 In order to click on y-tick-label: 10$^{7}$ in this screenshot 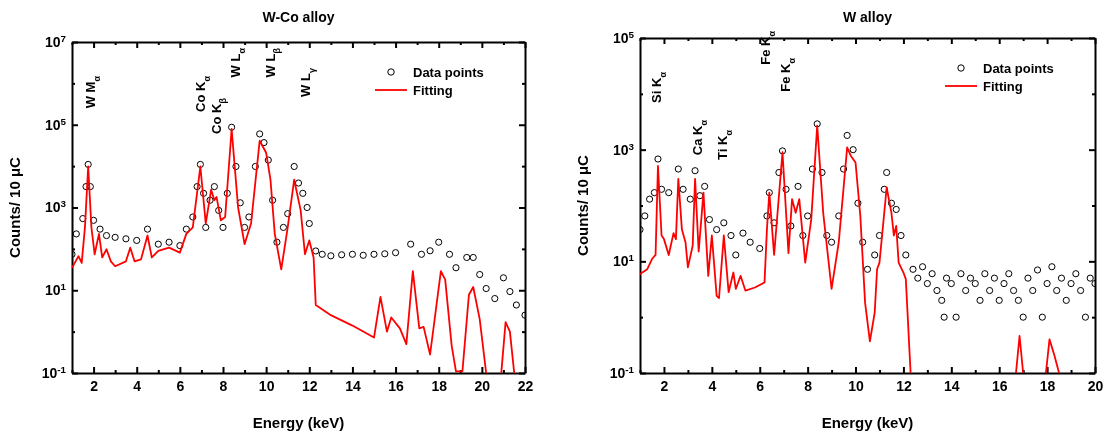, I will do `click(55, 41)`.